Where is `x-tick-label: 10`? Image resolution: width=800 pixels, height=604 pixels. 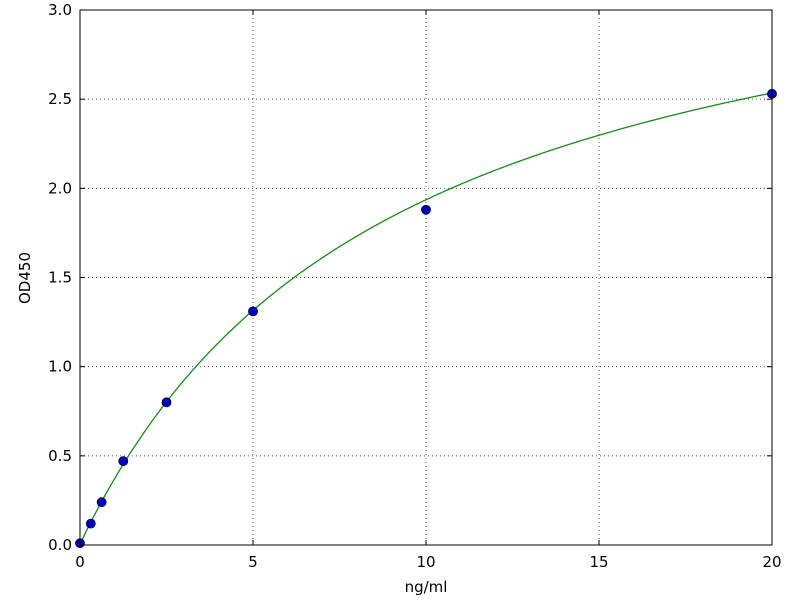
x-tick-label: 10 is located at coordinates (425, 562).